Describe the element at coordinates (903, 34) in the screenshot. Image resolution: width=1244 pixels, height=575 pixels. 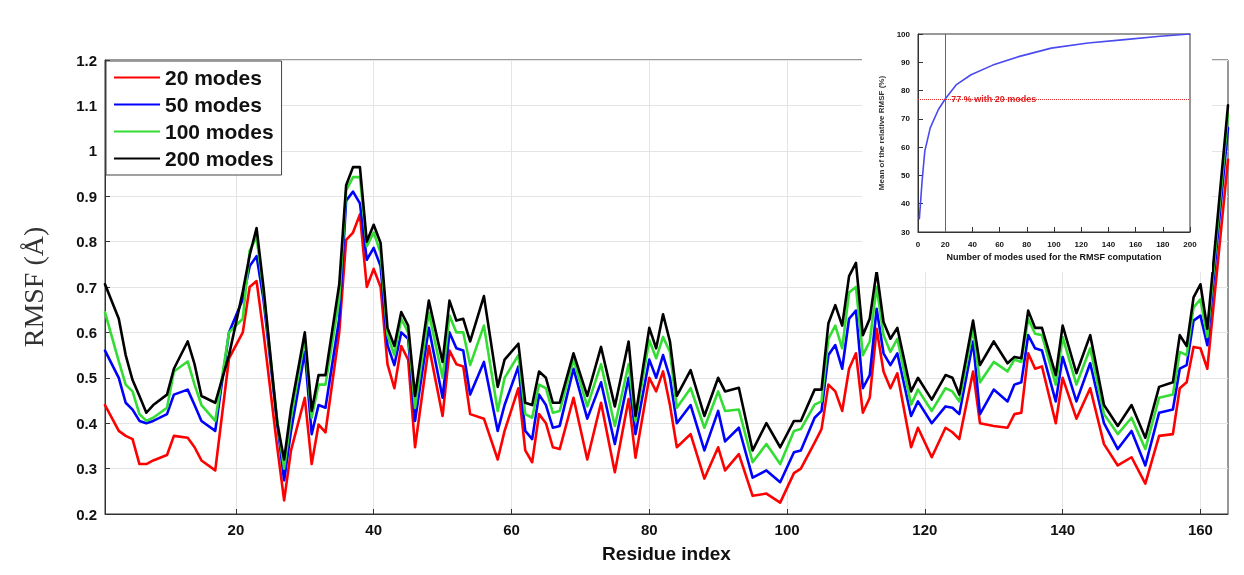
I see `y-tick-label: 100` at that location.